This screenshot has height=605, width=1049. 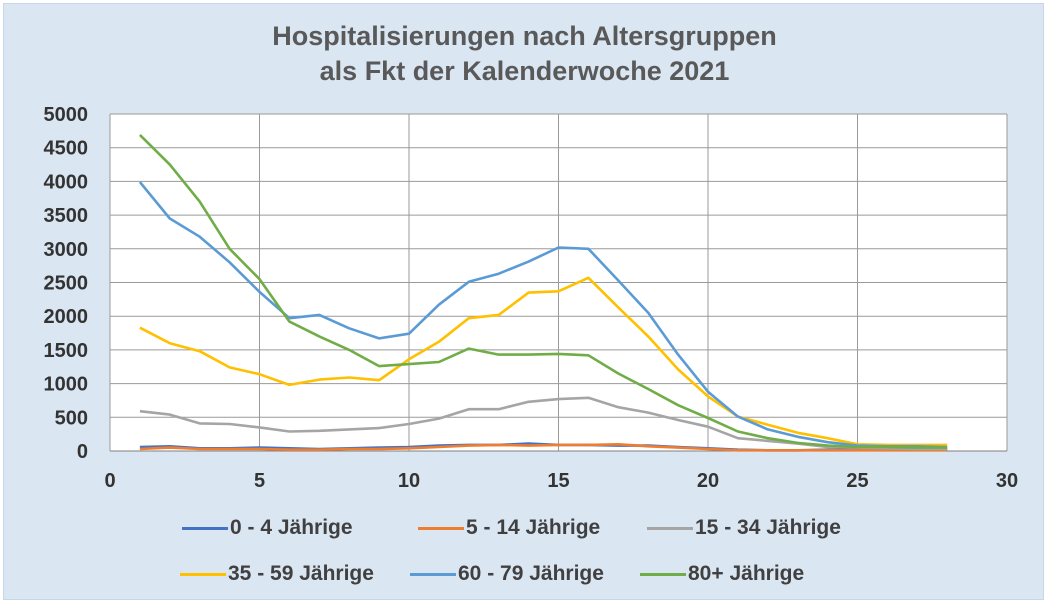 I want to click on legend-item-1: 0 - 4 Jährige, so click(x=267, y=528).